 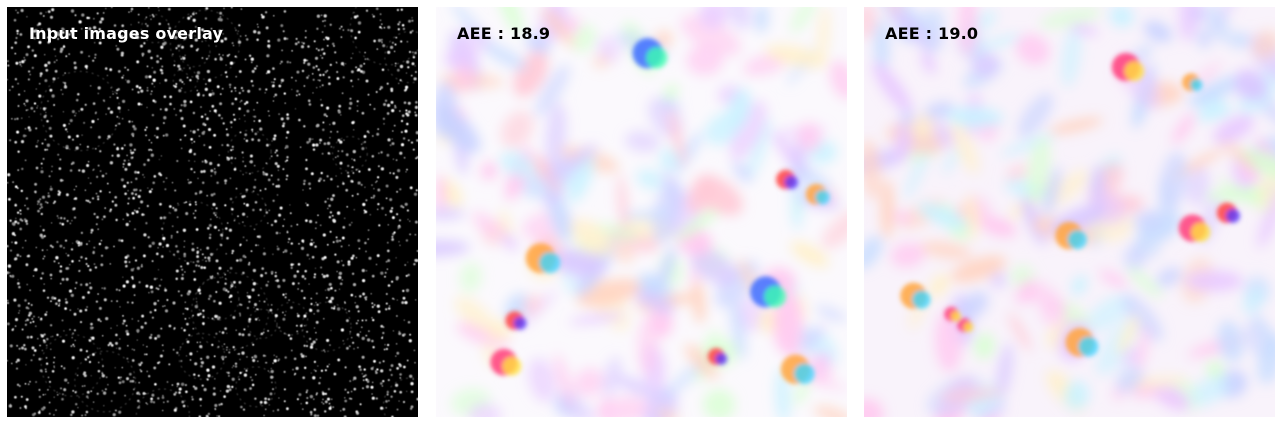 I want to click on aee-label-2: AEE : 19.0, so click(x=932, y=33).